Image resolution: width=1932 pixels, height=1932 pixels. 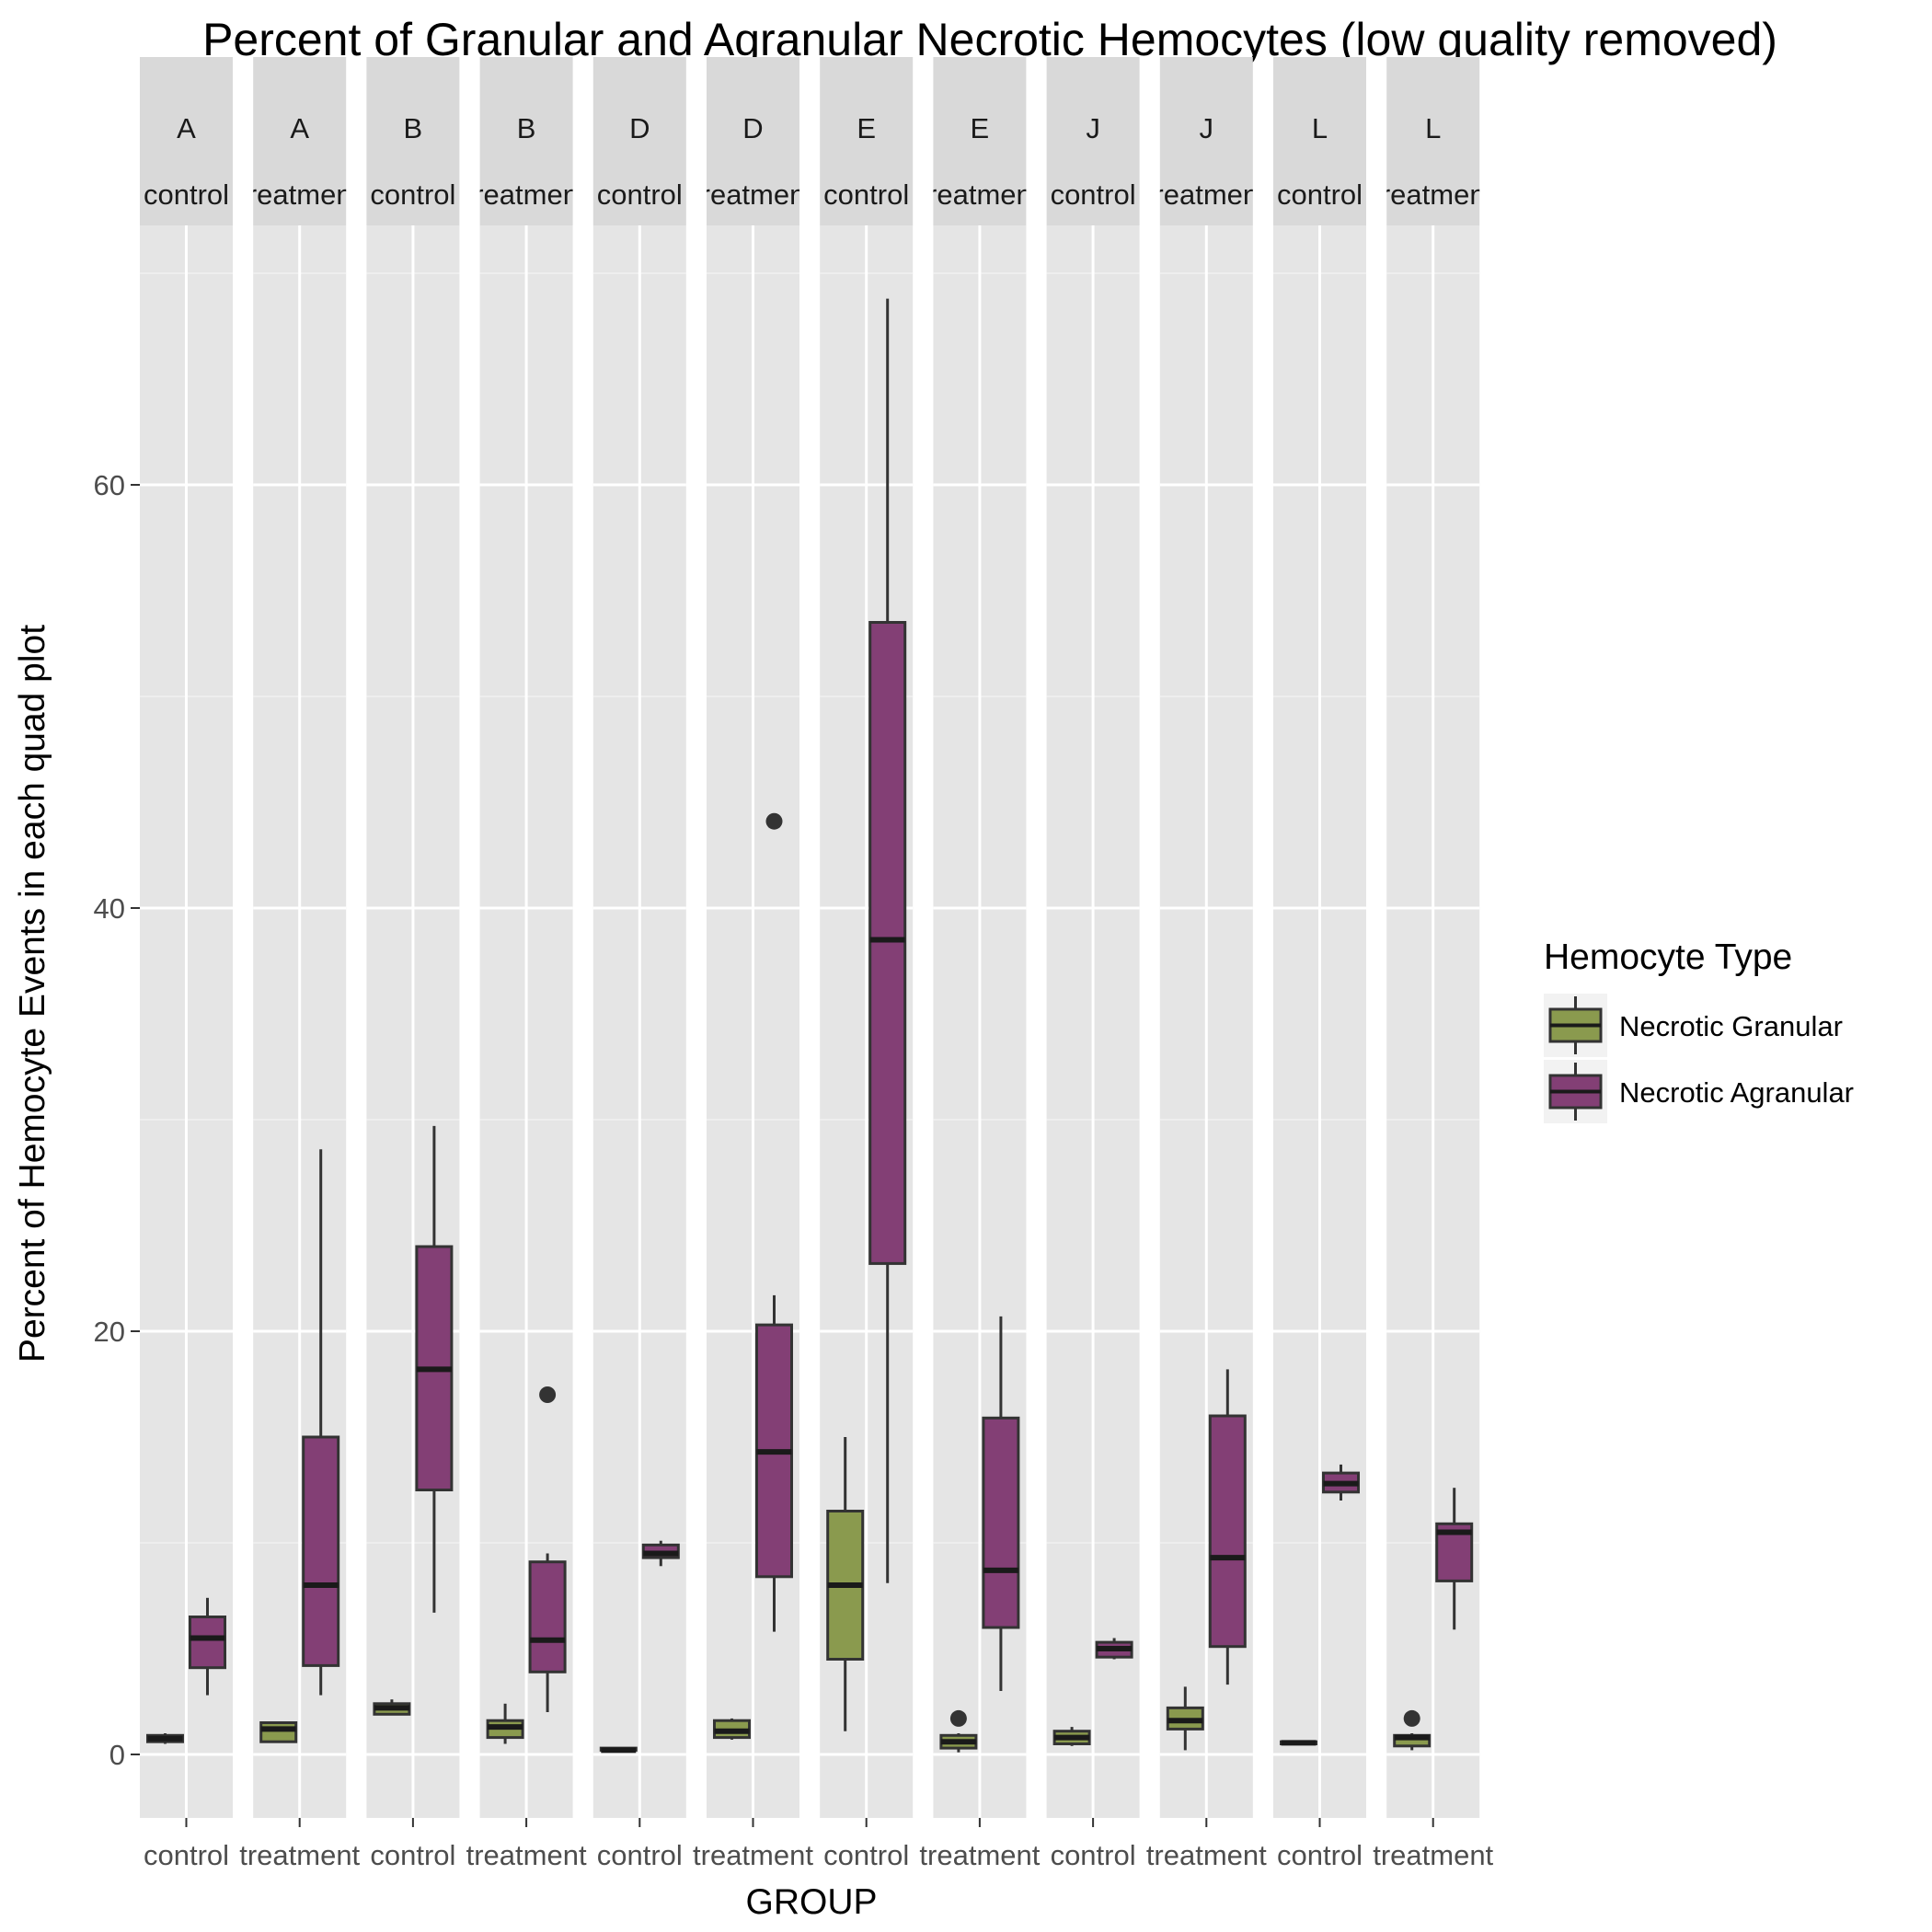 What do you see at coordinates (117, 1120) in the screenshot?
I see `y-axis: 0 20 40 60` at bounding box center [117, 1120].